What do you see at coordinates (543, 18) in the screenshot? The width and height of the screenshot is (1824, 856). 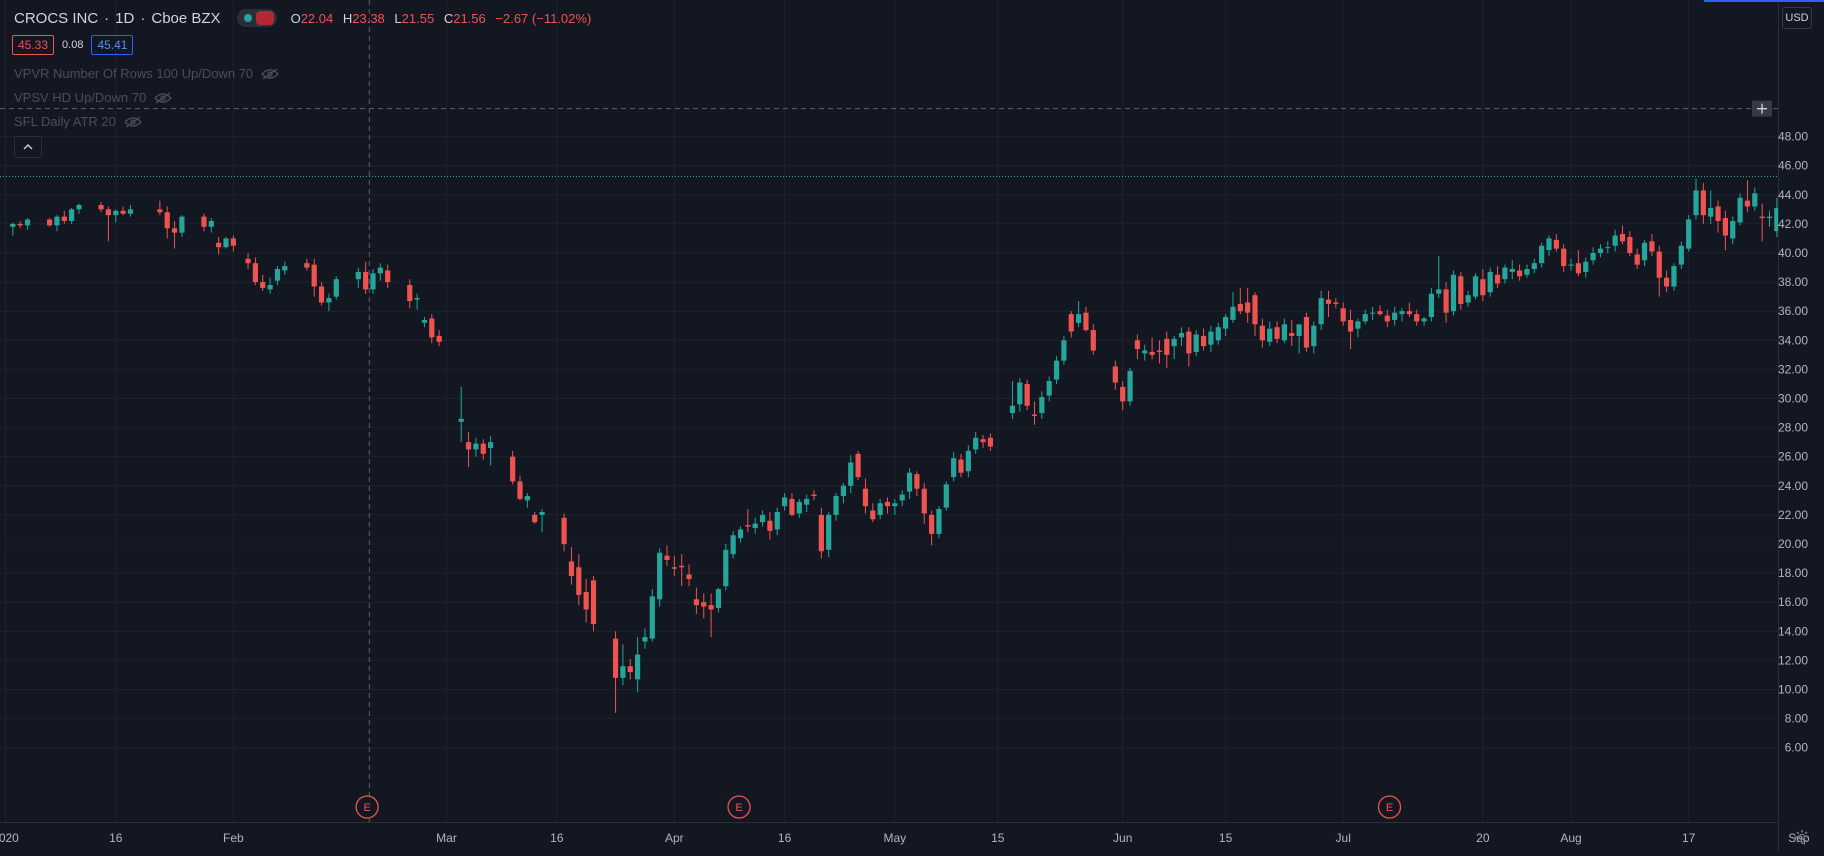 I see `ohlc-change: −2.67 (−11.02%)` at bounding box center [543, 18].